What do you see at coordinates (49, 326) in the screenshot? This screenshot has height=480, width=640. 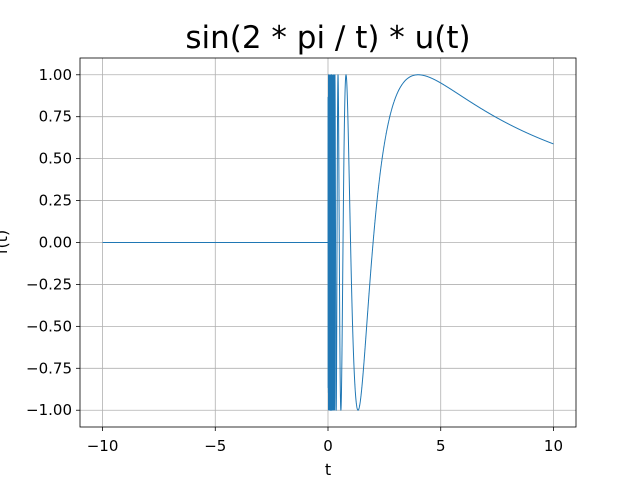 I see `y-tick-label: −0.50` at bounding box center [49, 326].